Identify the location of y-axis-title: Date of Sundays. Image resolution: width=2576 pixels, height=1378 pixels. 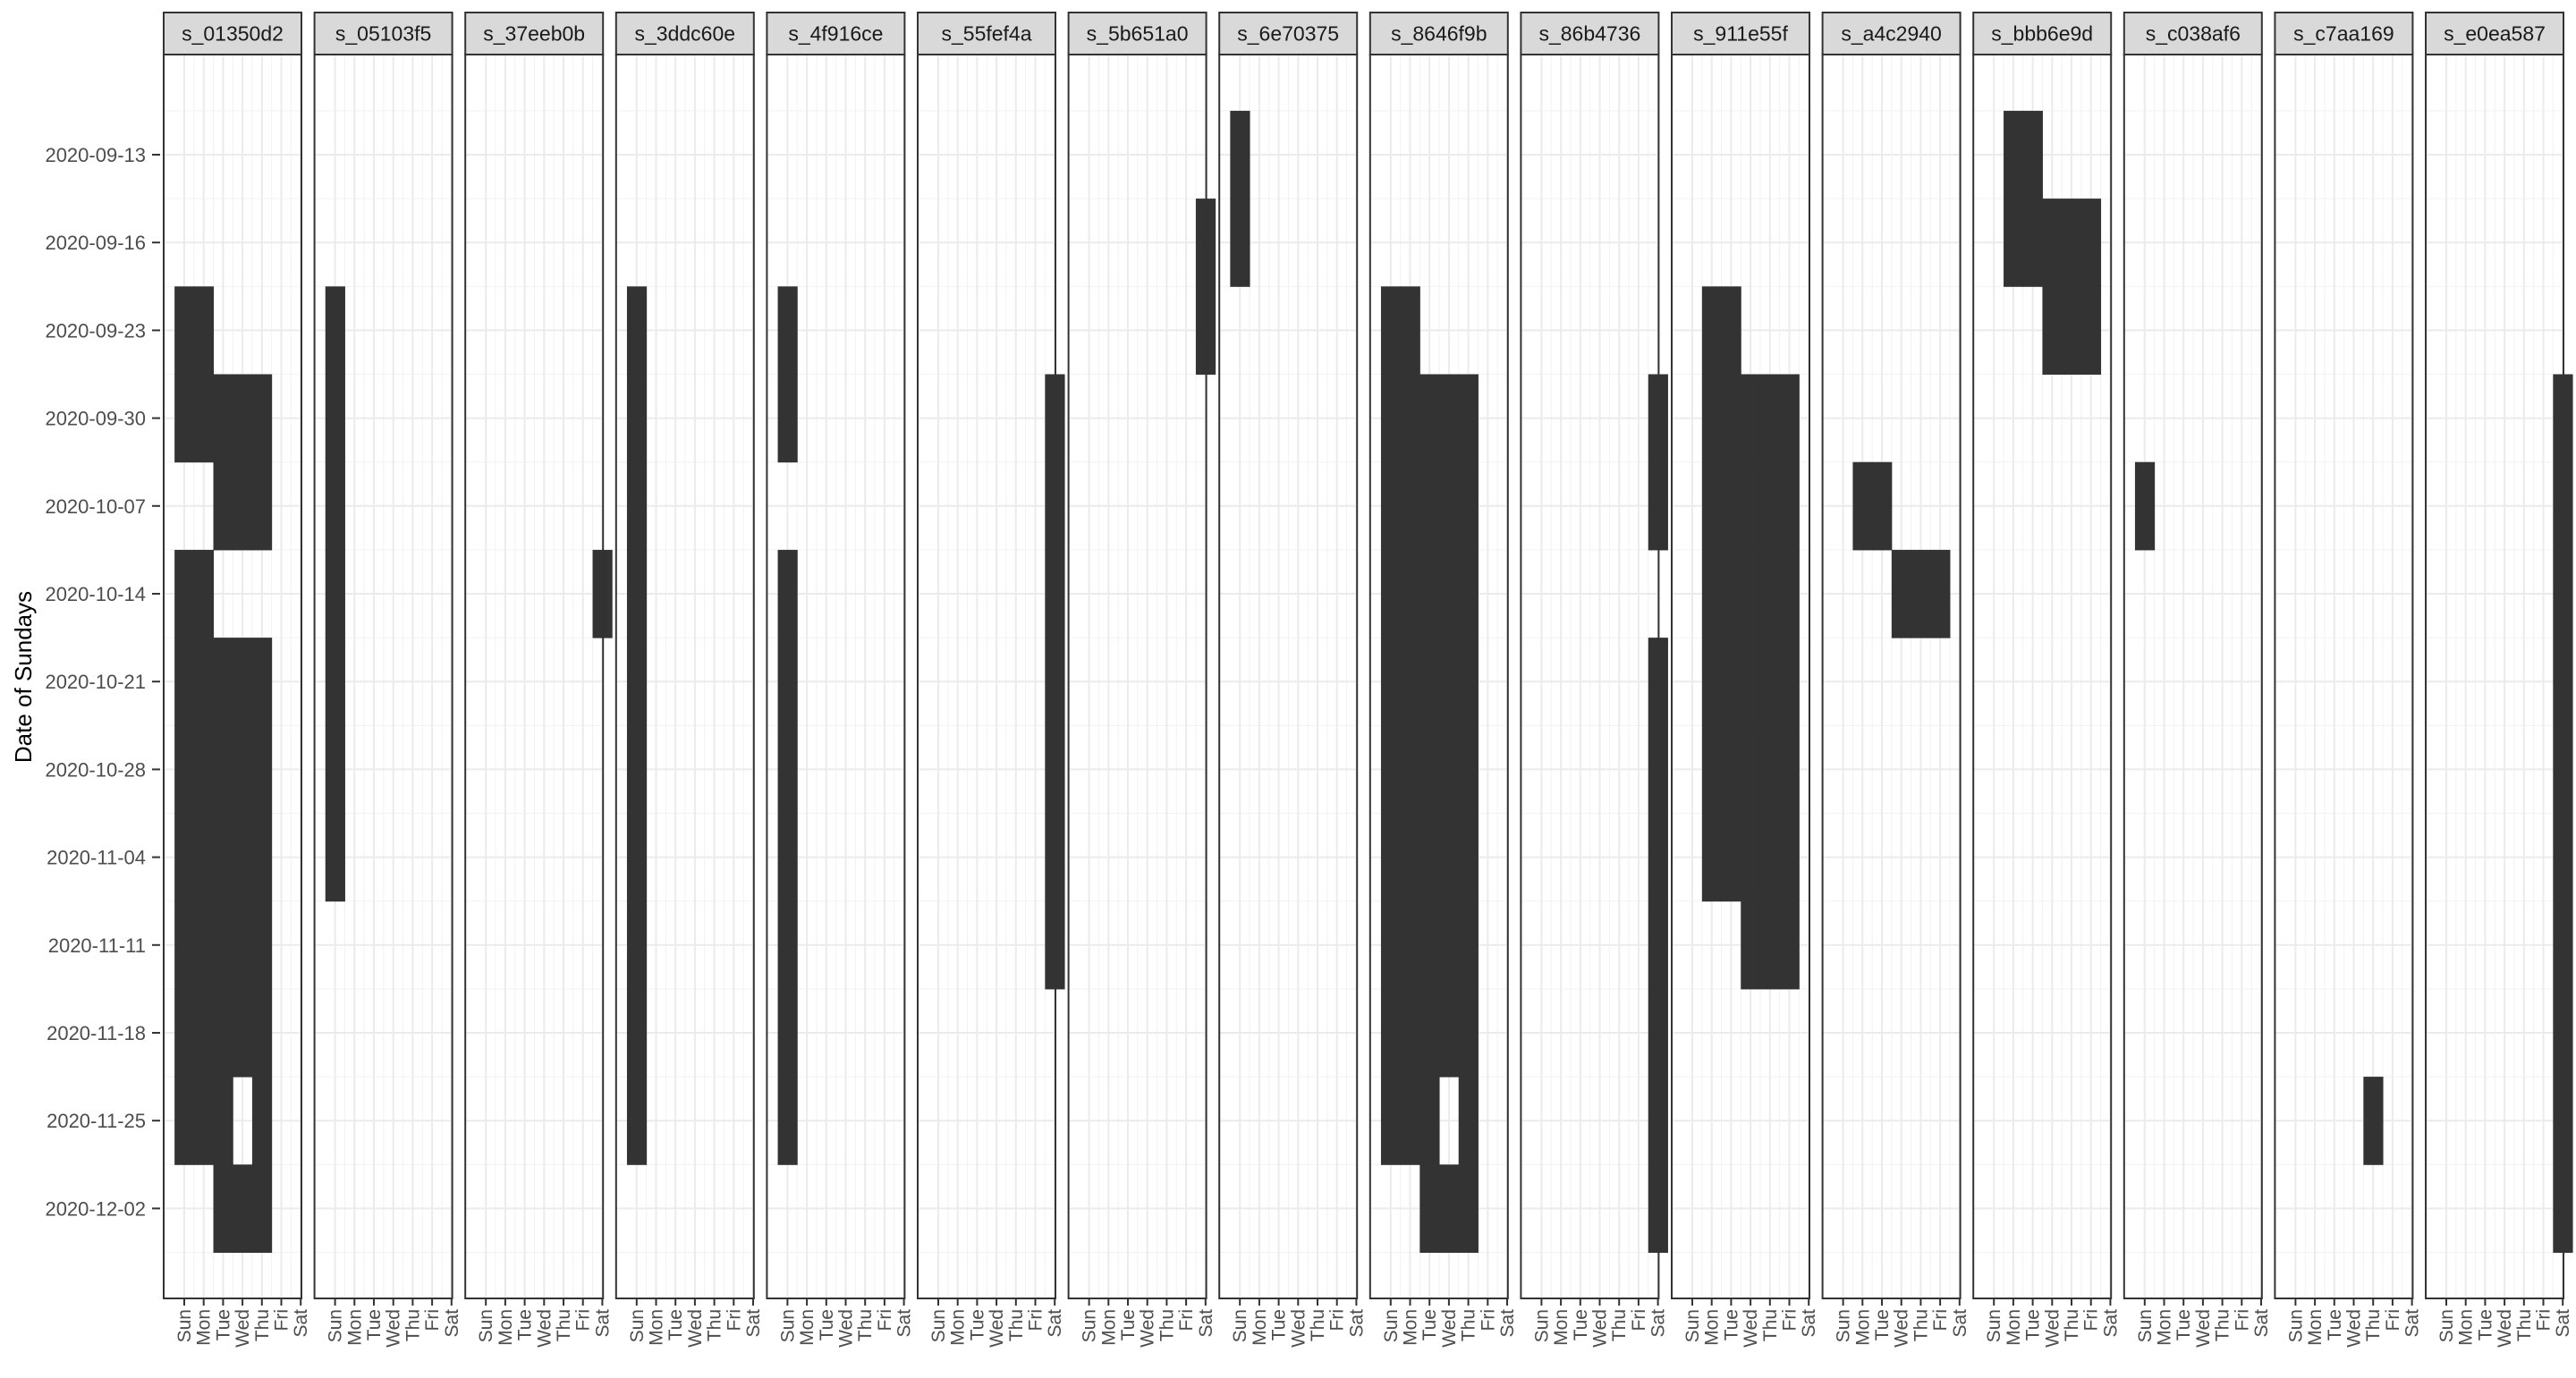
(23, 677).